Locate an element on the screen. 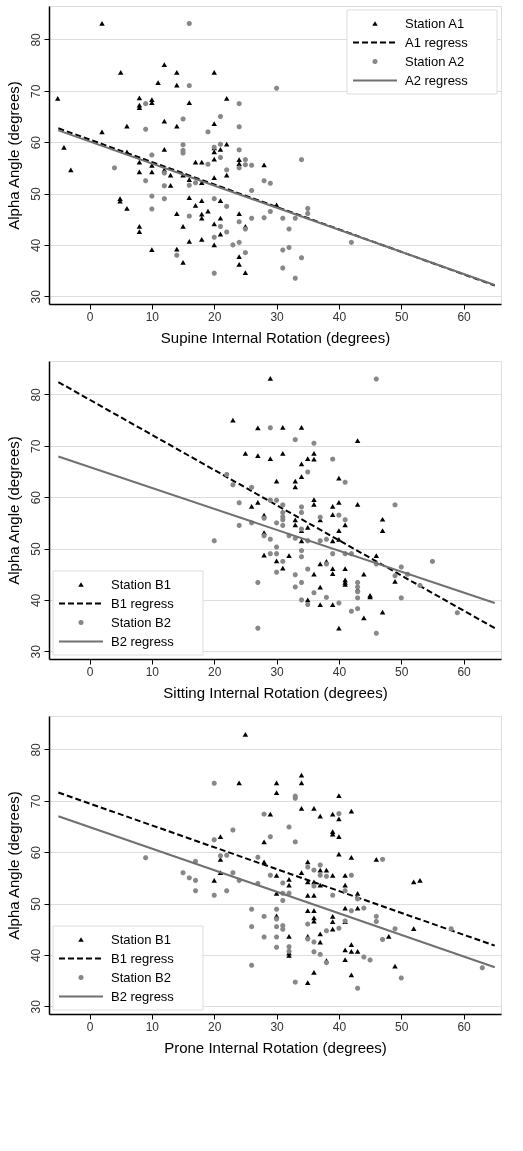 This screenshot has width=523, height=1151. legend-label: Station A2 is located at coordinates (435, 61).